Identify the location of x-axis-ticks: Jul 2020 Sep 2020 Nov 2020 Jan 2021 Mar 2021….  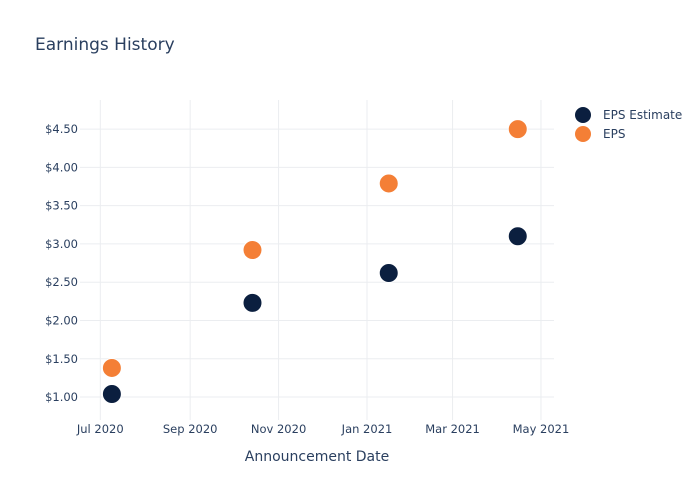
(322, 429).